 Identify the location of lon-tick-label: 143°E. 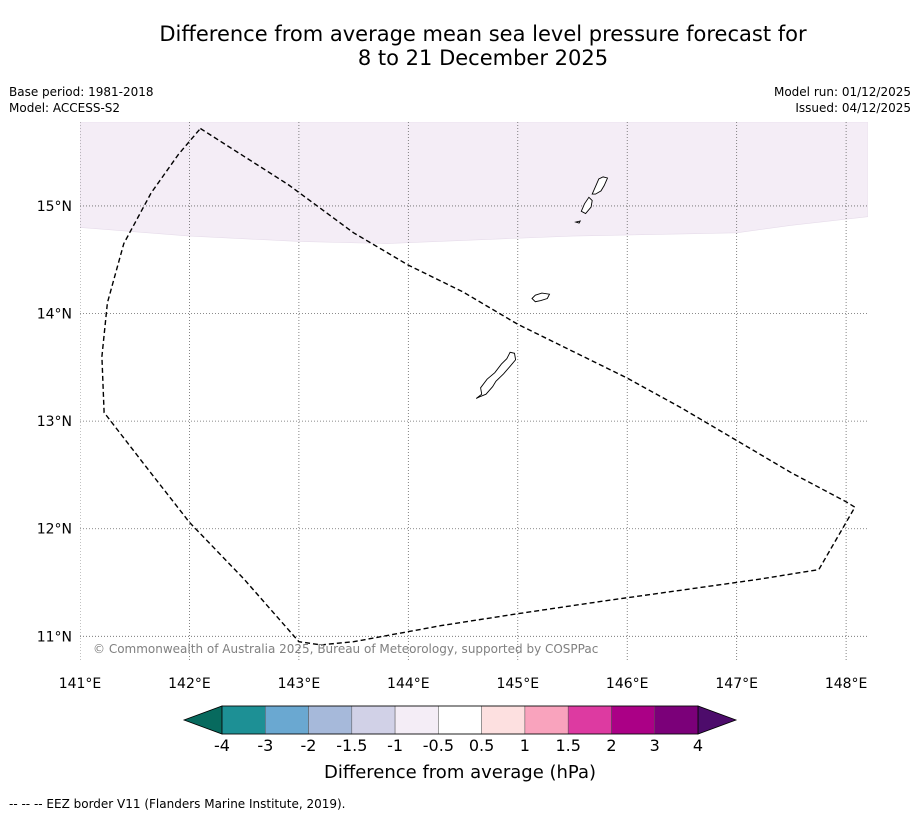
(299, 684).